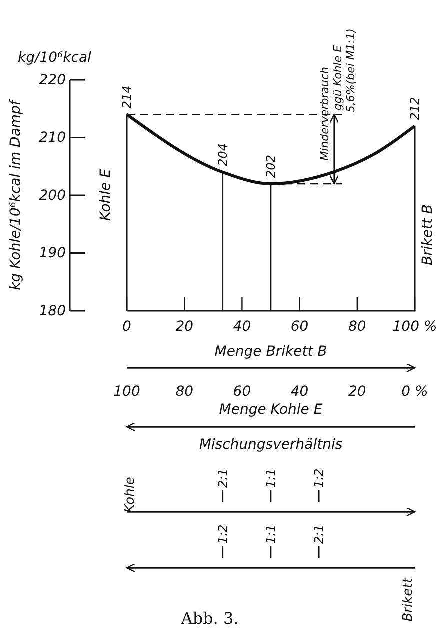  I want to click on x-tick-label: 100 %, so click(415, 327).